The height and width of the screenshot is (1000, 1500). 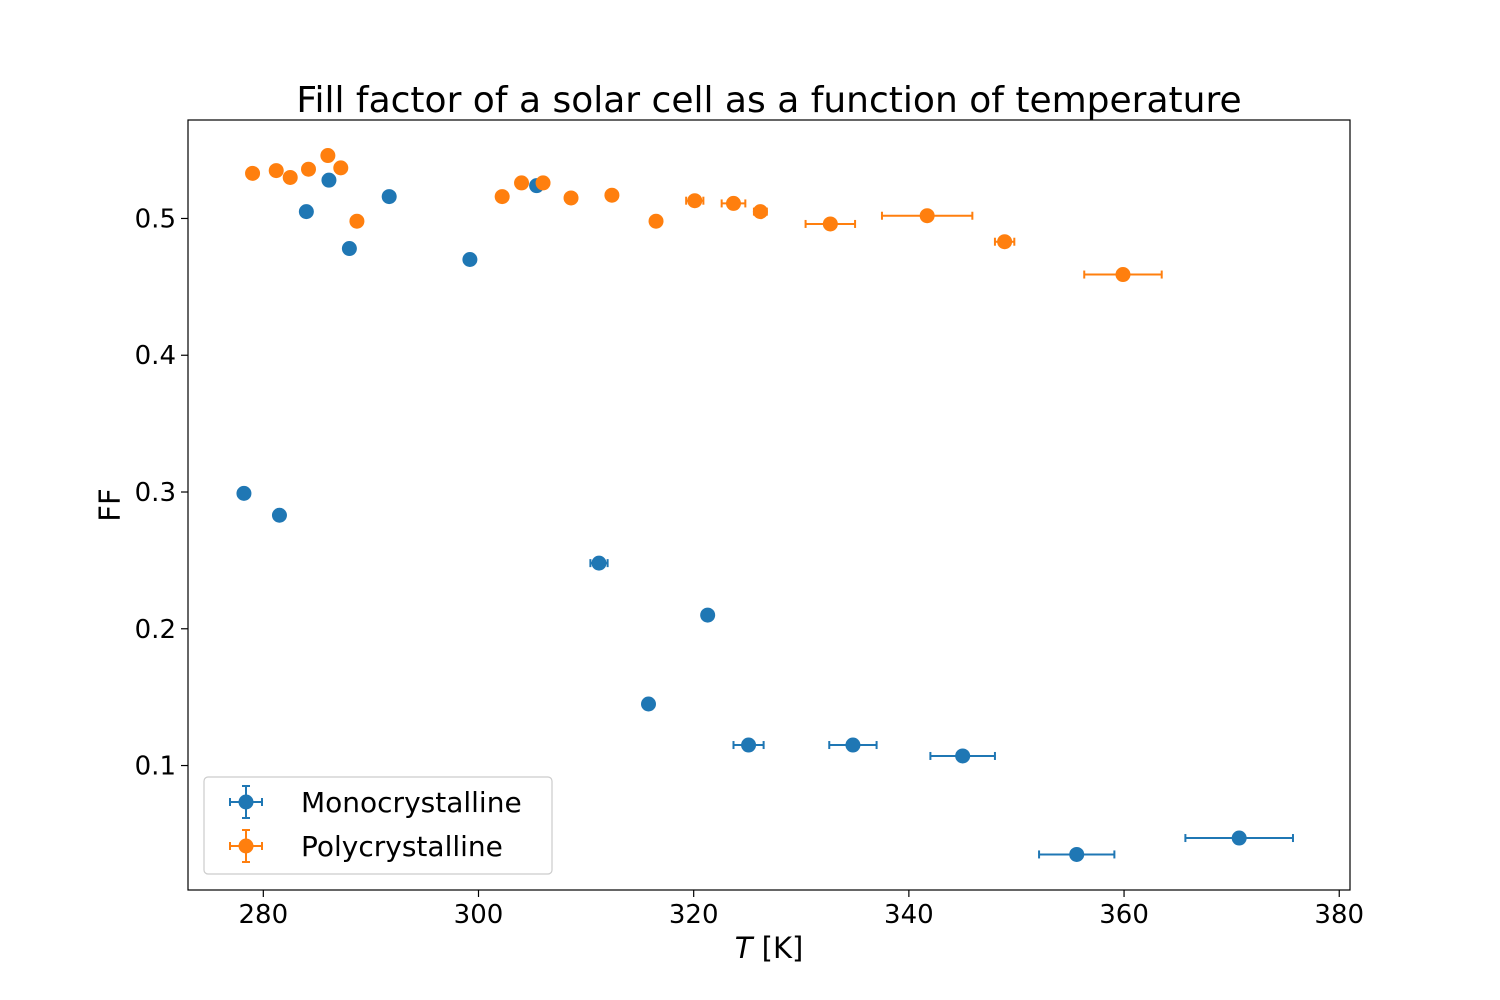 What do you see at coordinates (155, 493) in the screenshot?
I see `y-tick-label: 0.3` at bounding box center [155, 493].